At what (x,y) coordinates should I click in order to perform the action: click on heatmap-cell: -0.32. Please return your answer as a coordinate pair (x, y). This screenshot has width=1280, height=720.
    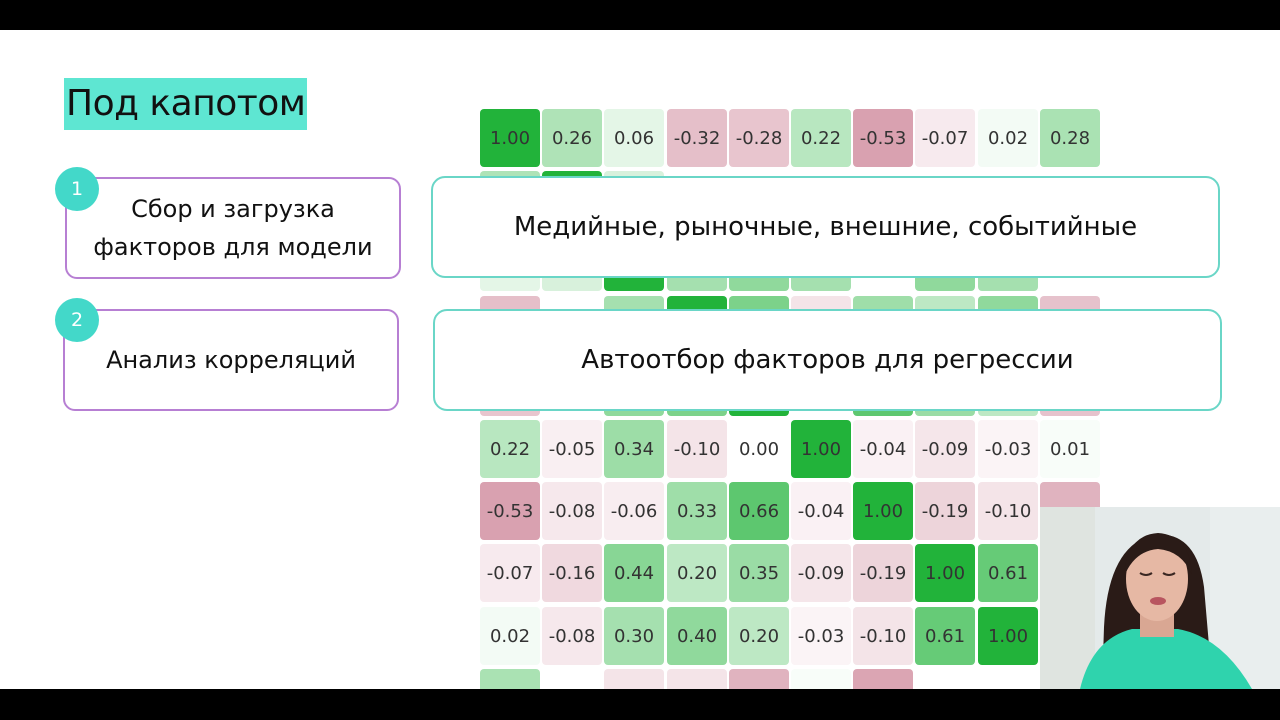
    Looking at the image, I should click on (697, 138).